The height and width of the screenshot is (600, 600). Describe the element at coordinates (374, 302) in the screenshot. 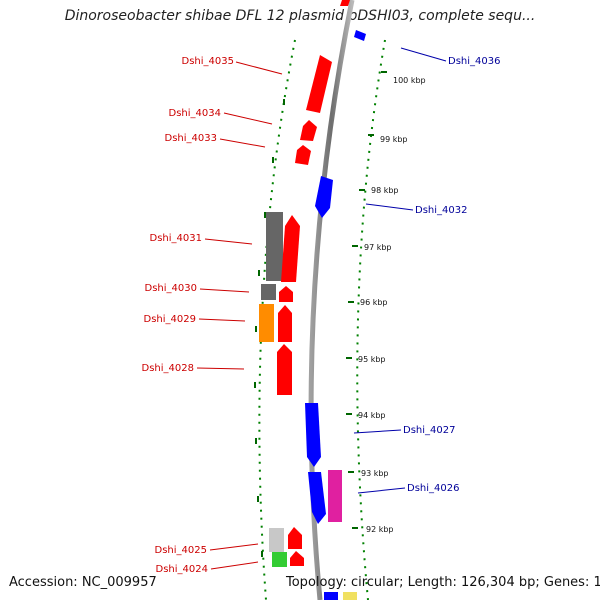

I see `kbp-label-96: 96 kbp` at that location.